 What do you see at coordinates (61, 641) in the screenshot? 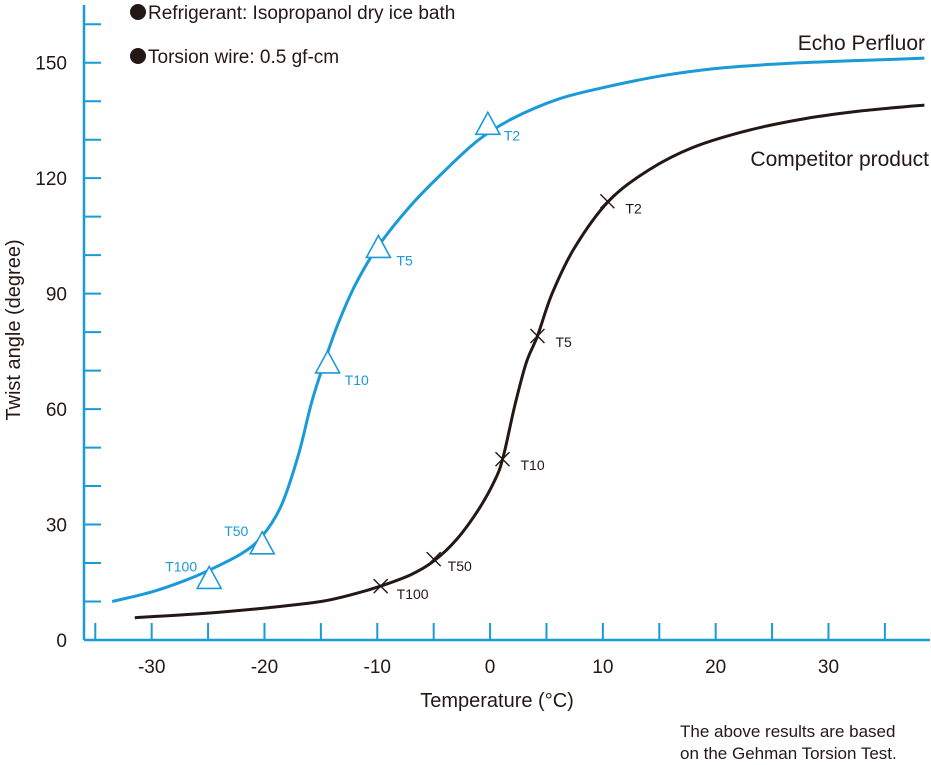
I see `y-tick-label: 0` at bounding box center [61, 641].